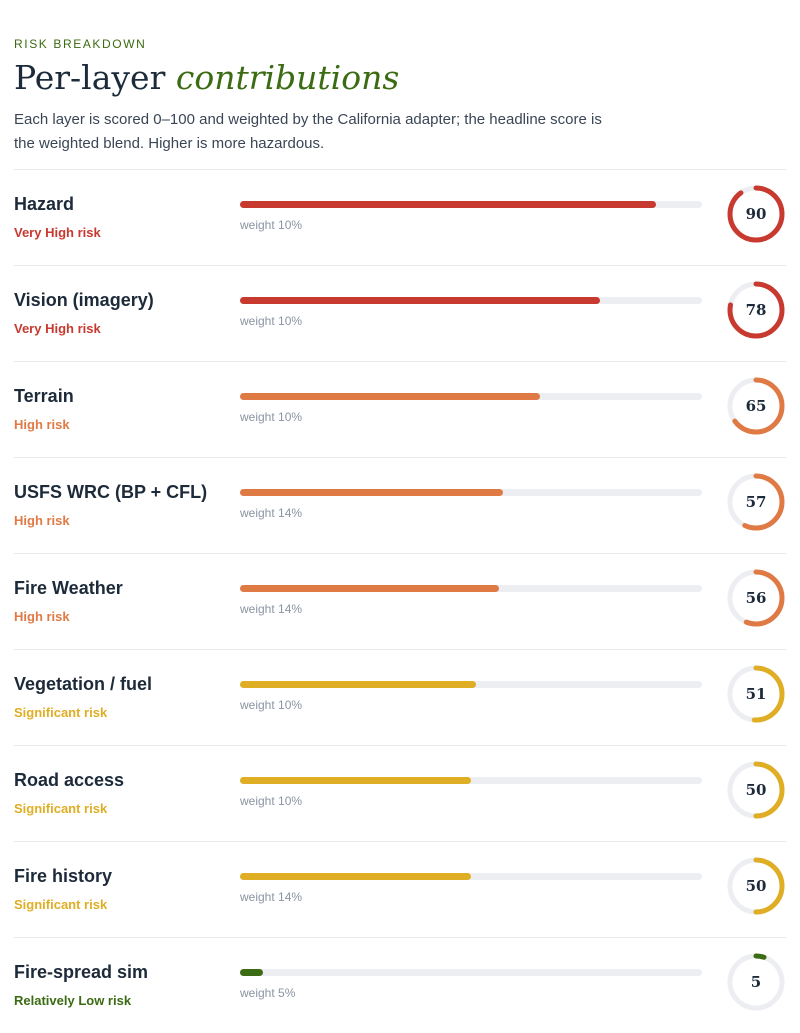 The image size is (800, 1033). I want to click on layer-name: Terrain, so click(44, 396).